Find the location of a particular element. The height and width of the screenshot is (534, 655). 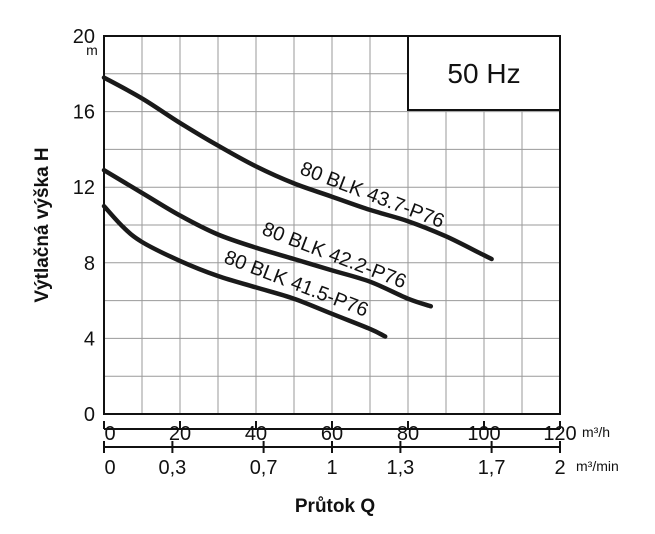

x-tick-label: 0 is located at coordinates (109, 434).